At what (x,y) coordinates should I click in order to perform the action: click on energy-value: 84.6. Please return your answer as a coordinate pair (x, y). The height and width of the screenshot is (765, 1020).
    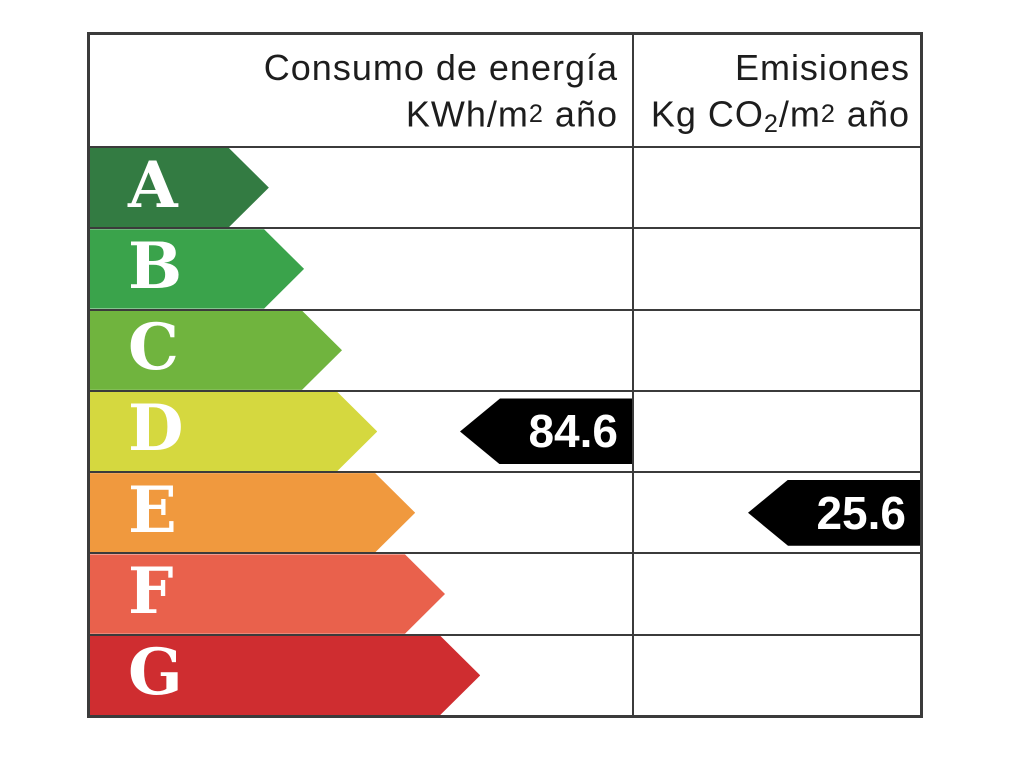
    Looking at the image, I should click on (573, 431).